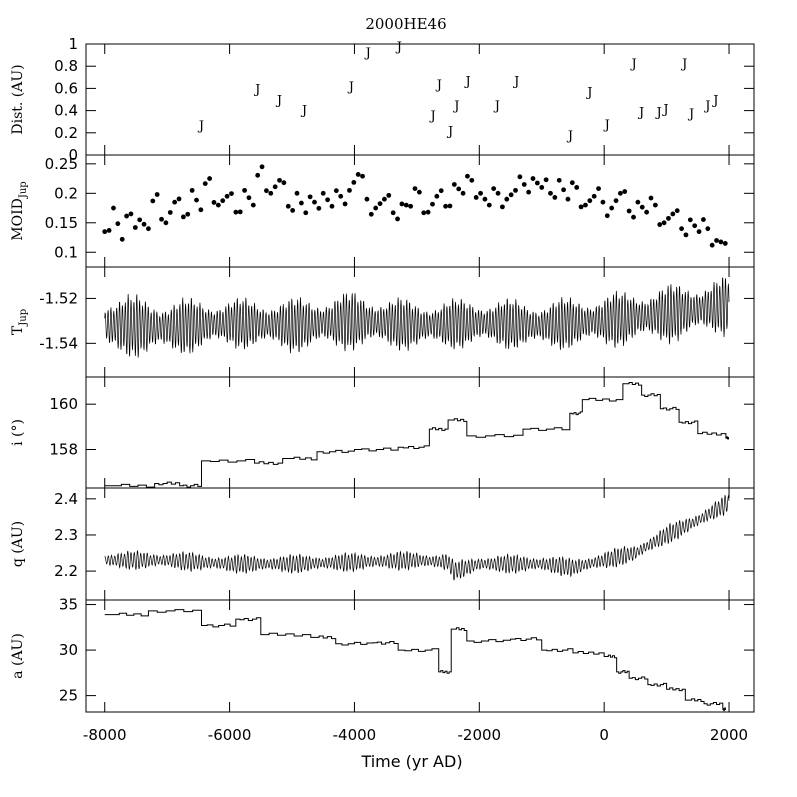  What do you see at coordinates (604, 735) in the screenshot?
I see `x-tick-label: 0` at bounding box center [604, 735].